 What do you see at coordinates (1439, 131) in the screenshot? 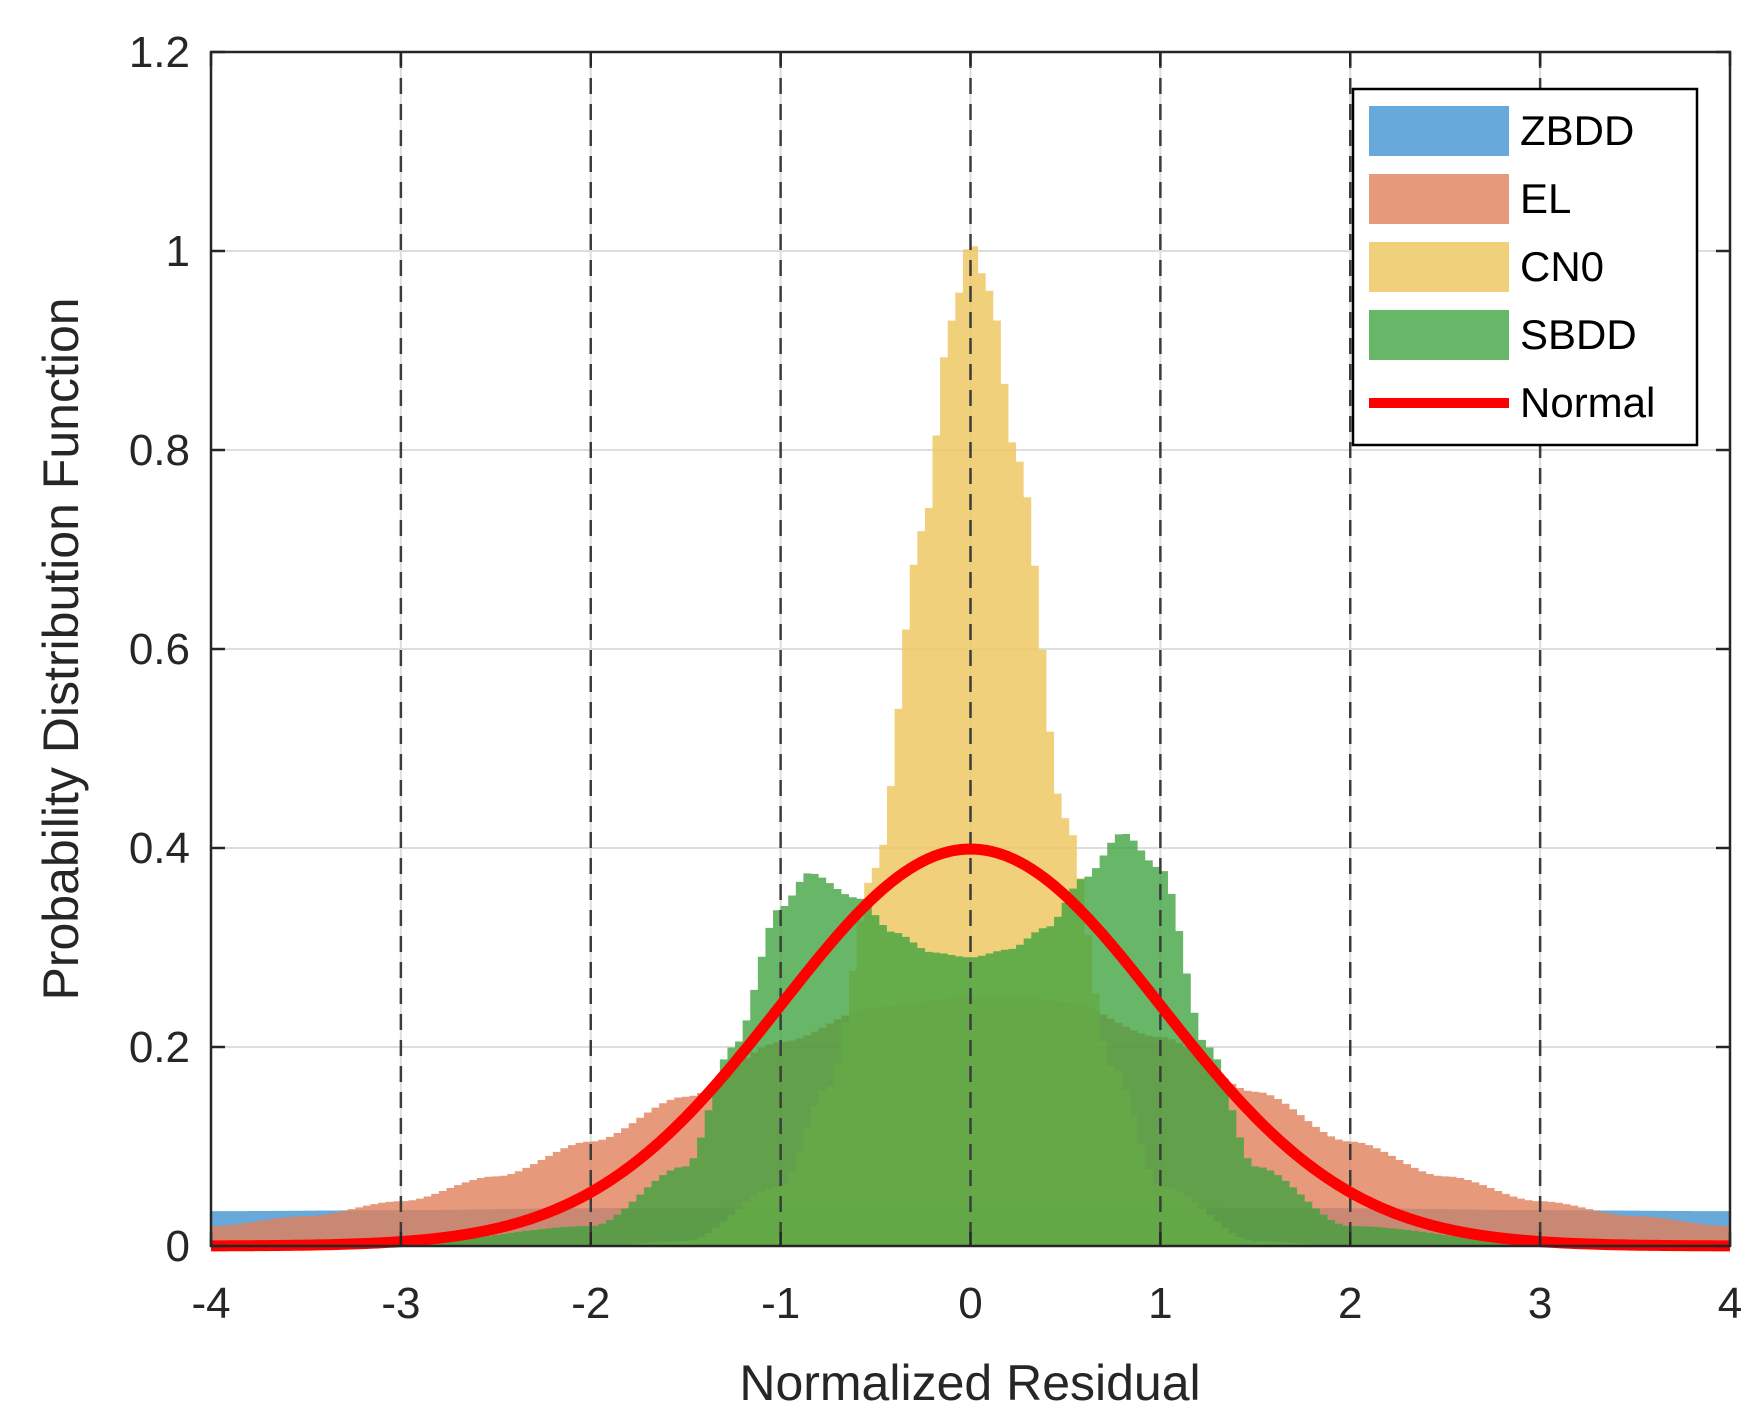
I see `legend-swatch-zbdd` at bounding box center [1439, 131].